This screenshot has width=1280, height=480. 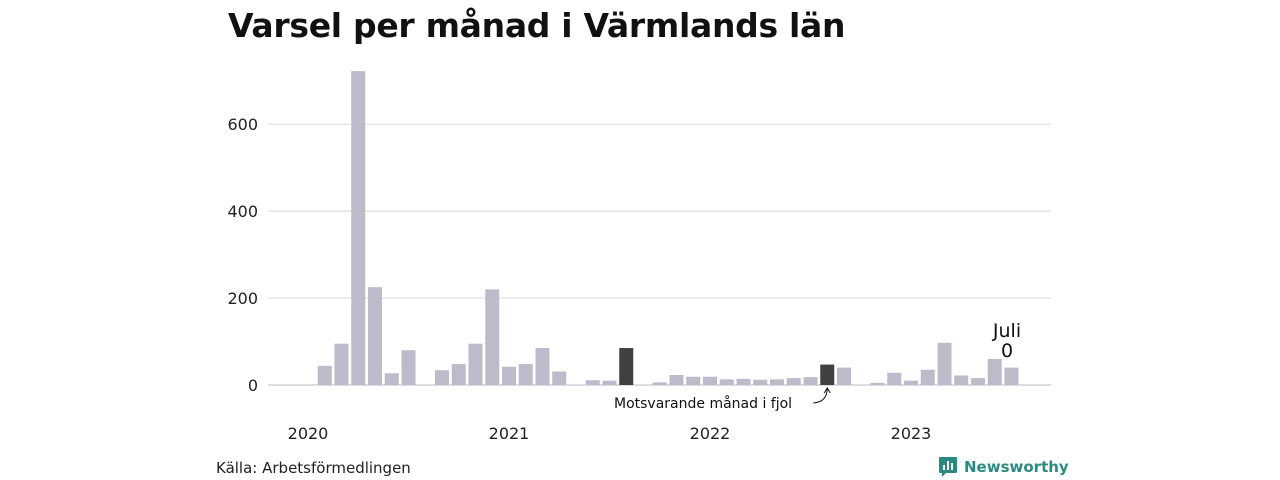 What do you see at coordinates (710, 433) in the screenshot?
I see `x-tick-label: 2022` at bounding box center [710, 433].